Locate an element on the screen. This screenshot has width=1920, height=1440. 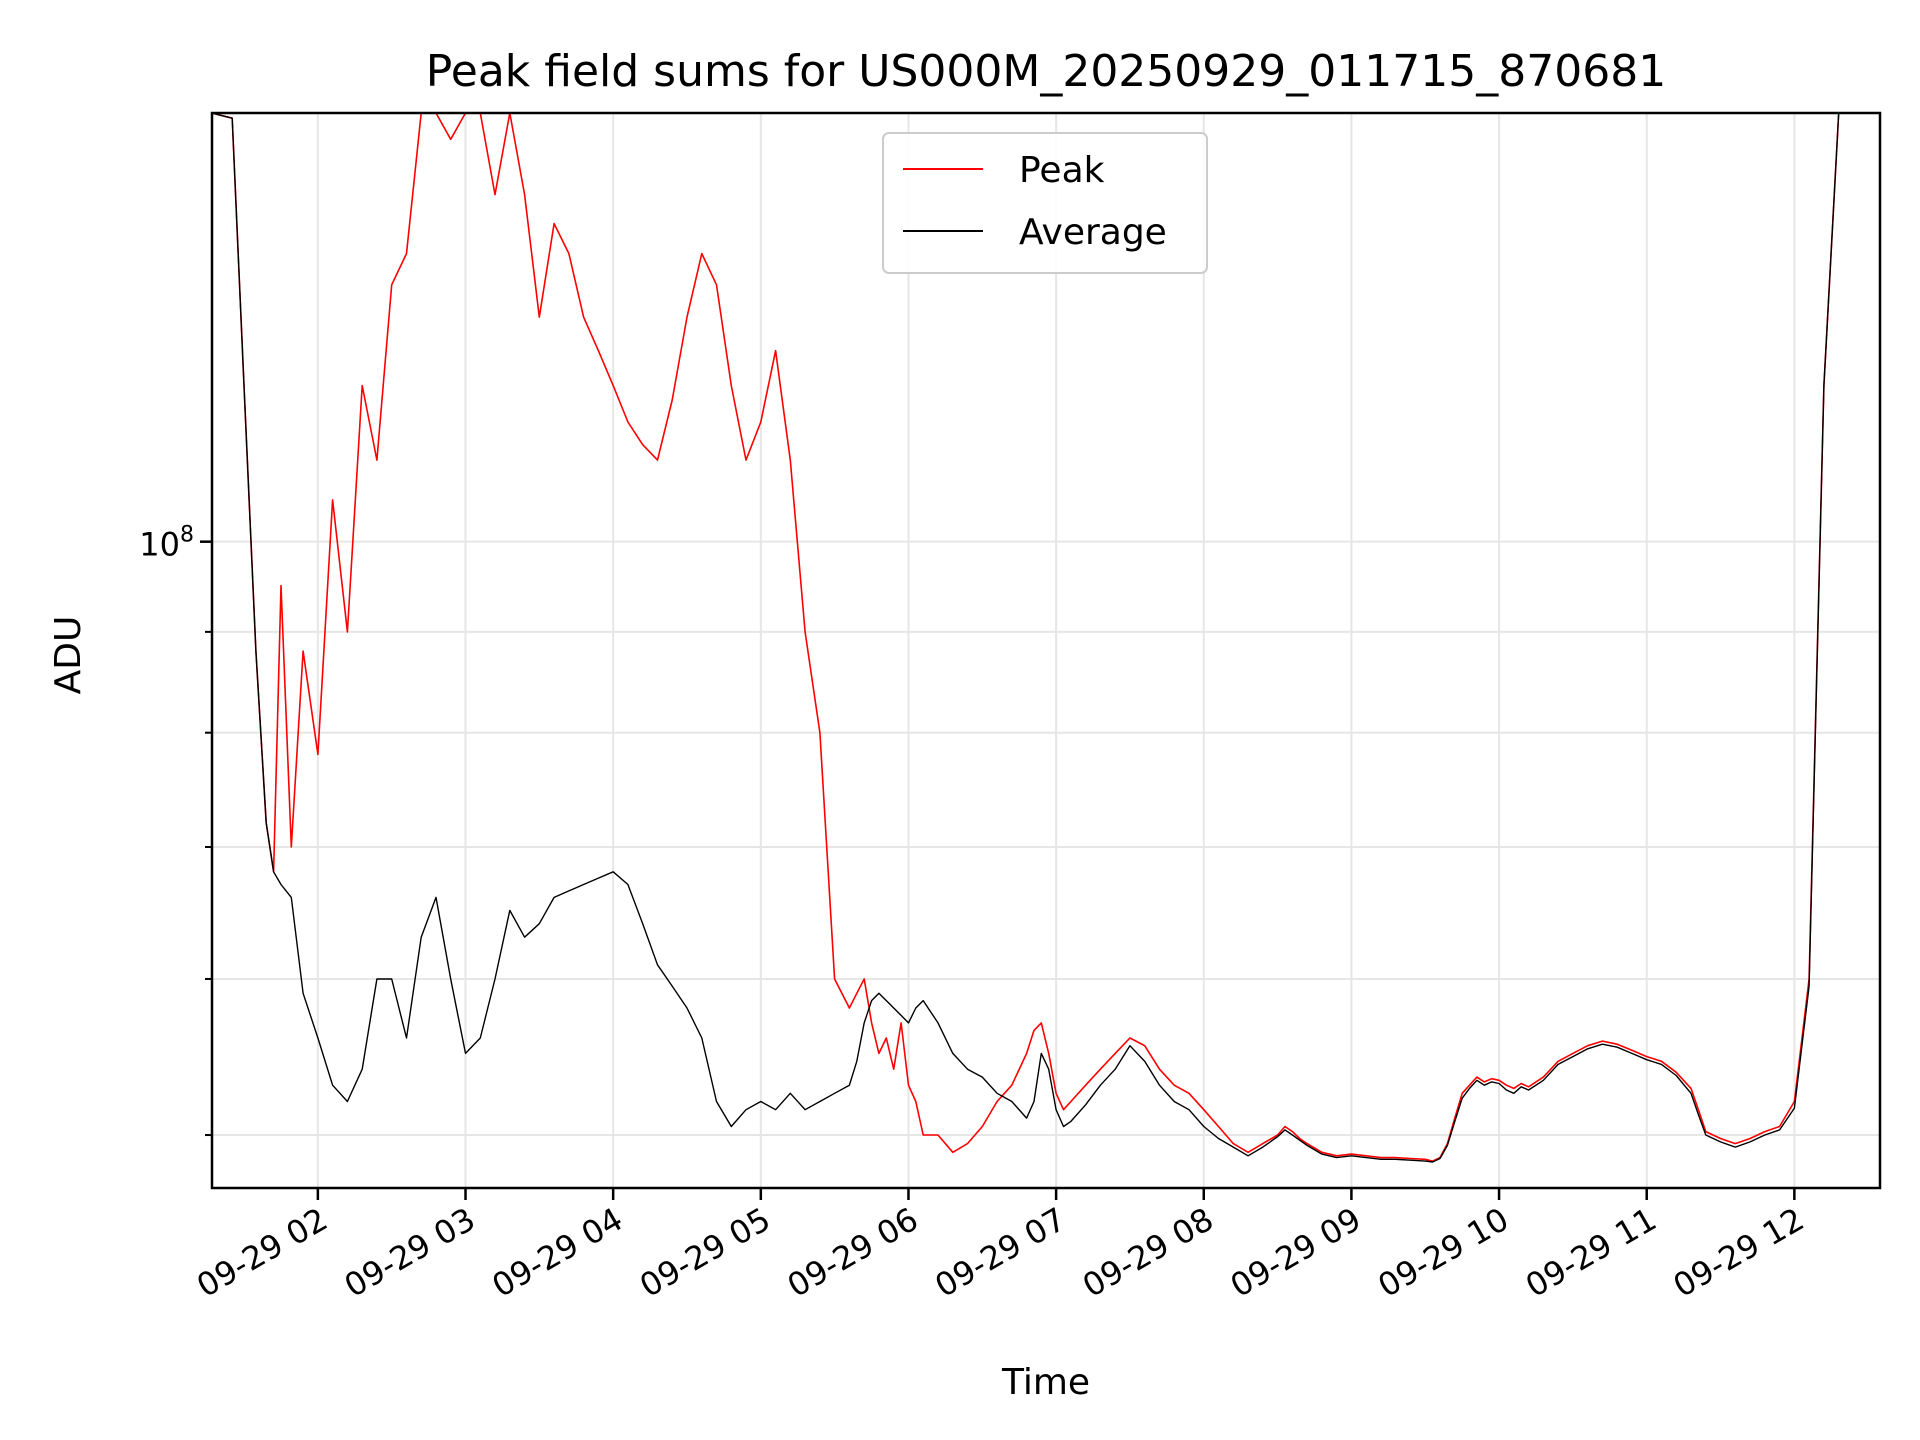
y-tick-exponent: 8 is located at coordinates (187, 535).